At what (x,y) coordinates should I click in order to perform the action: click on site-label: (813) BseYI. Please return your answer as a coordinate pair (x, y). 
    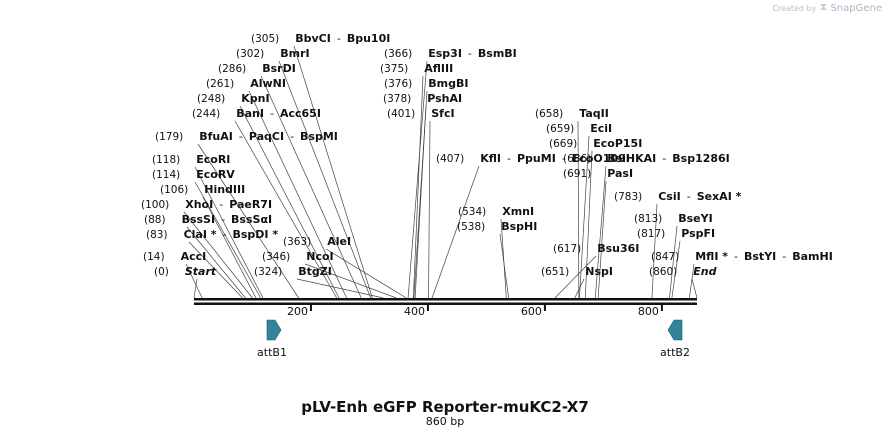
    Looking at the image, I should click on (673, 218).